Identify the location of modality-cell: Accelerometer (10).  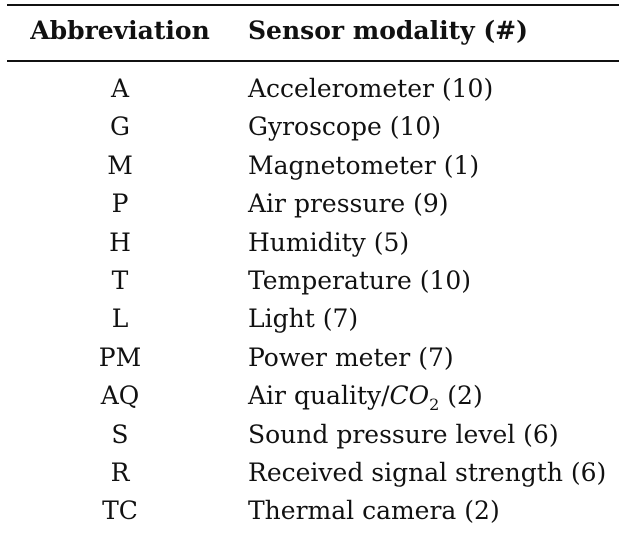
(371, 88).